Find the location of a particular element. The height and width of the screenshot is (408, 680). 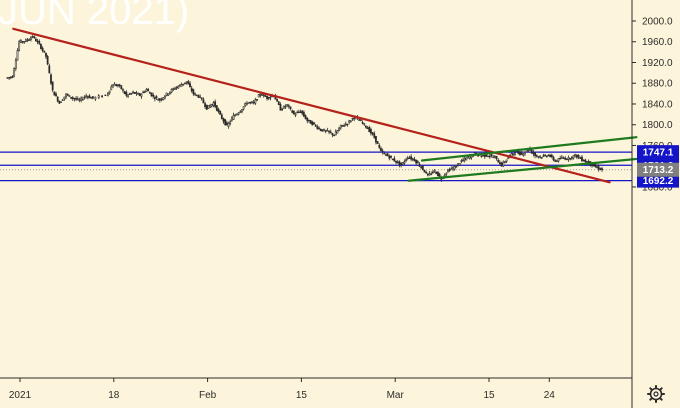

level-price-label: 1747.1 is located at coordinates (658, 153).